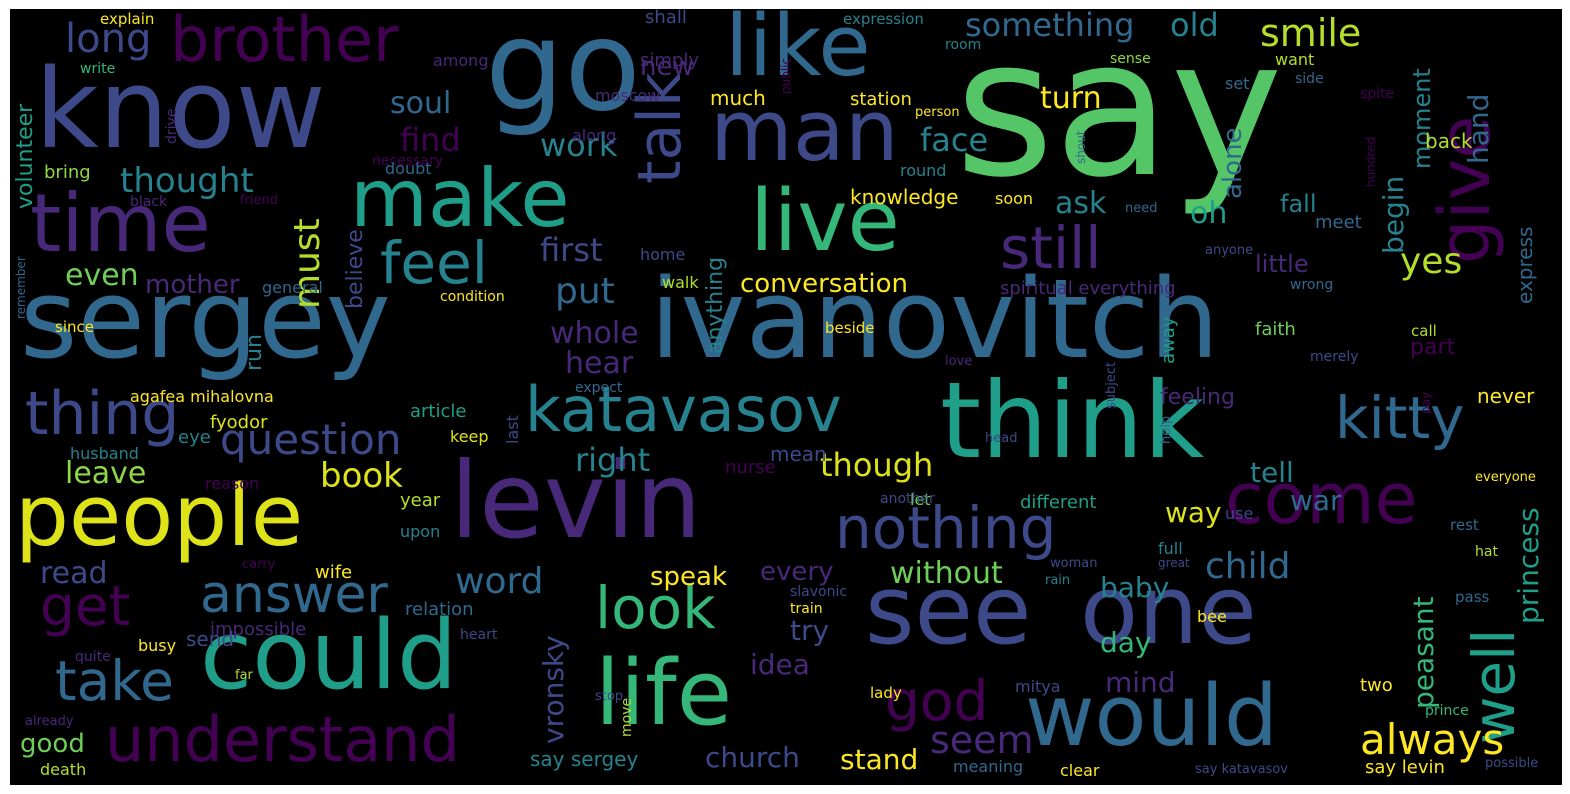 The image size is (1570, 794). Describe the element at coordinates (1071, 98) in the screenshot. I see `word-turn: turn` at that location.